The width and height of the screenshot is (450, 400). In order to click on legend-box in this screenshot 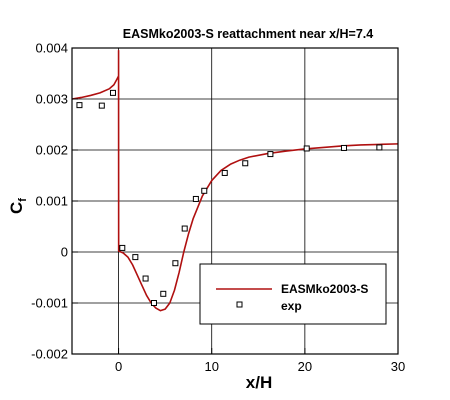, I will do `click(293, 294)`.